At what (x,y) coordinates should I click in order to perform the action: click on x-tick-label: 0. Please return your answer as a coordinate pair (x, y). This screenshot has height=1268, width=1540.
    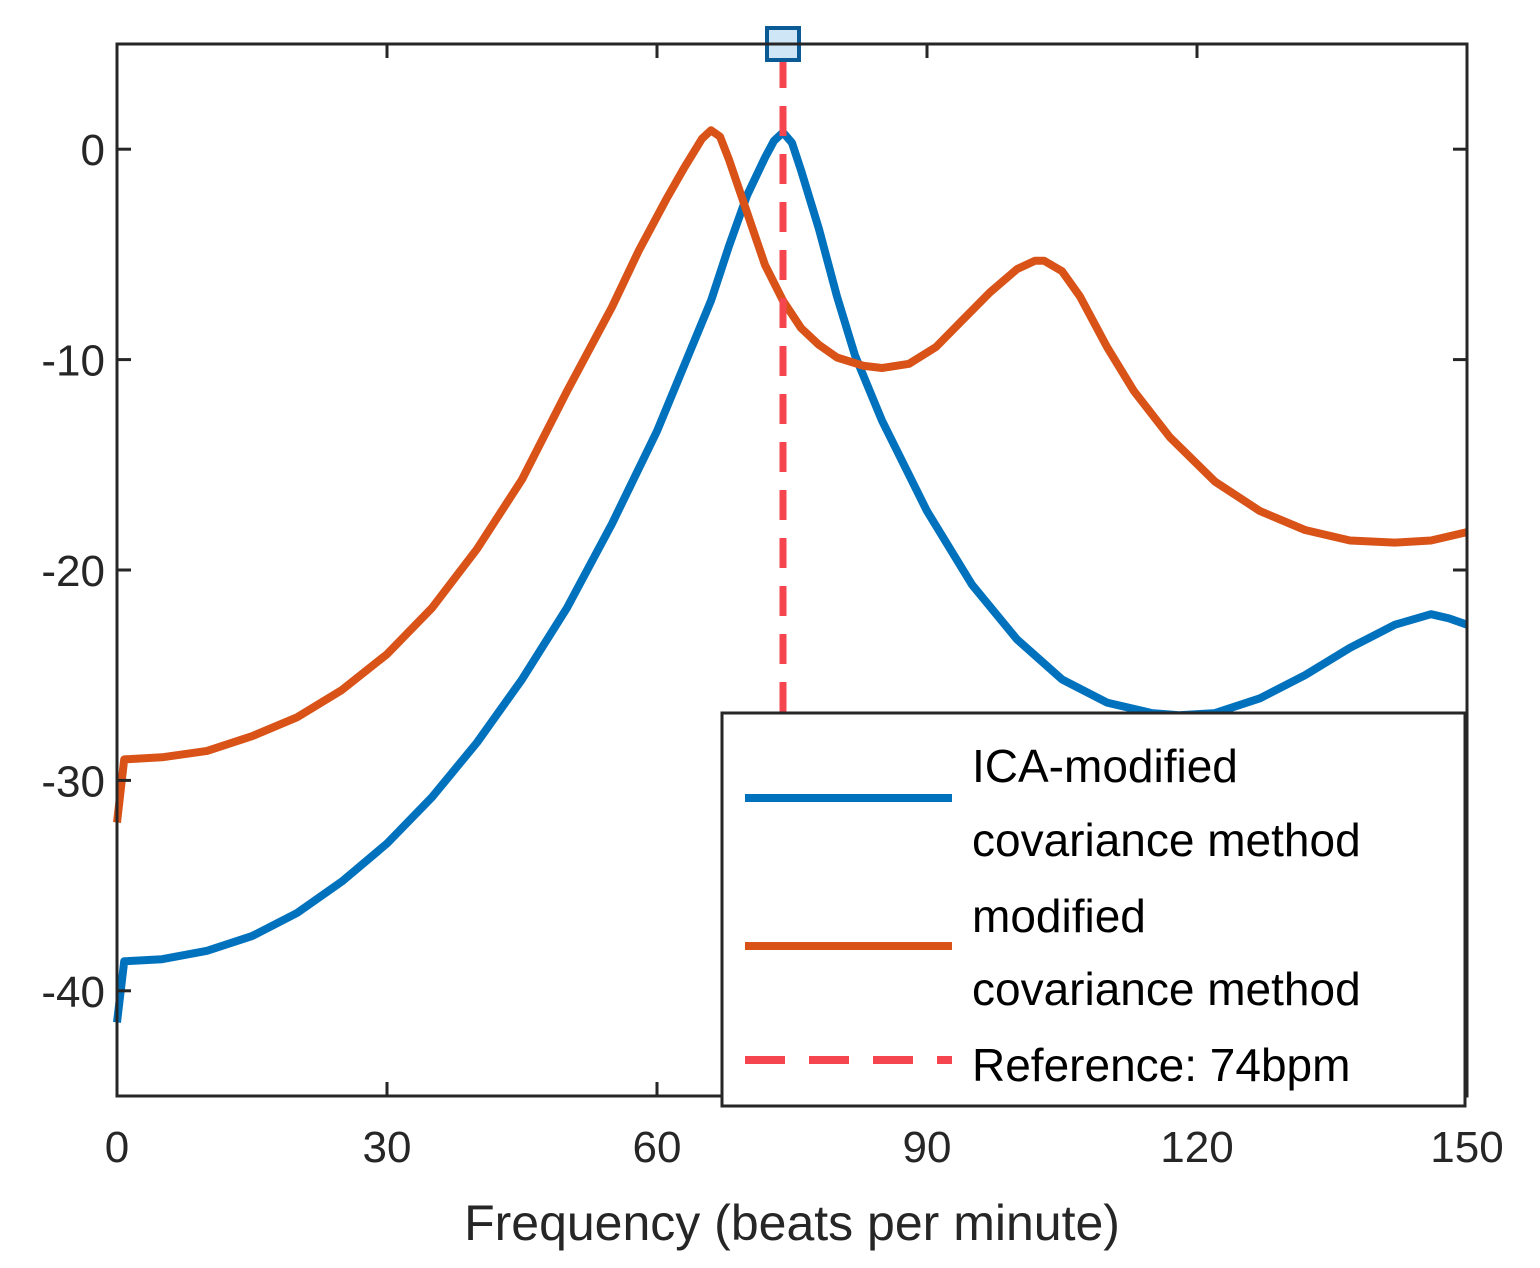
    Looking at the image, I should click on (117, 1147).